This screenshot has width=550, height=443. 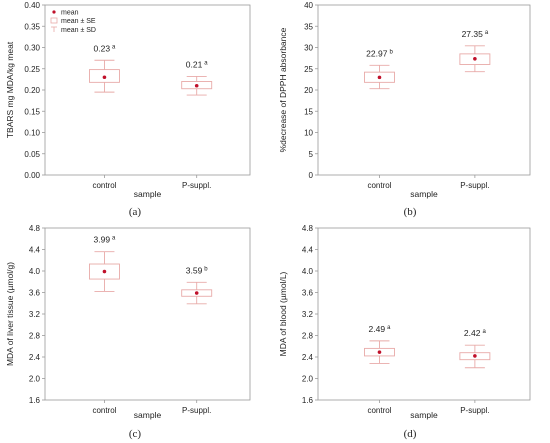 I want to click on mean-value: 2.49, so click(x=377, y=329).